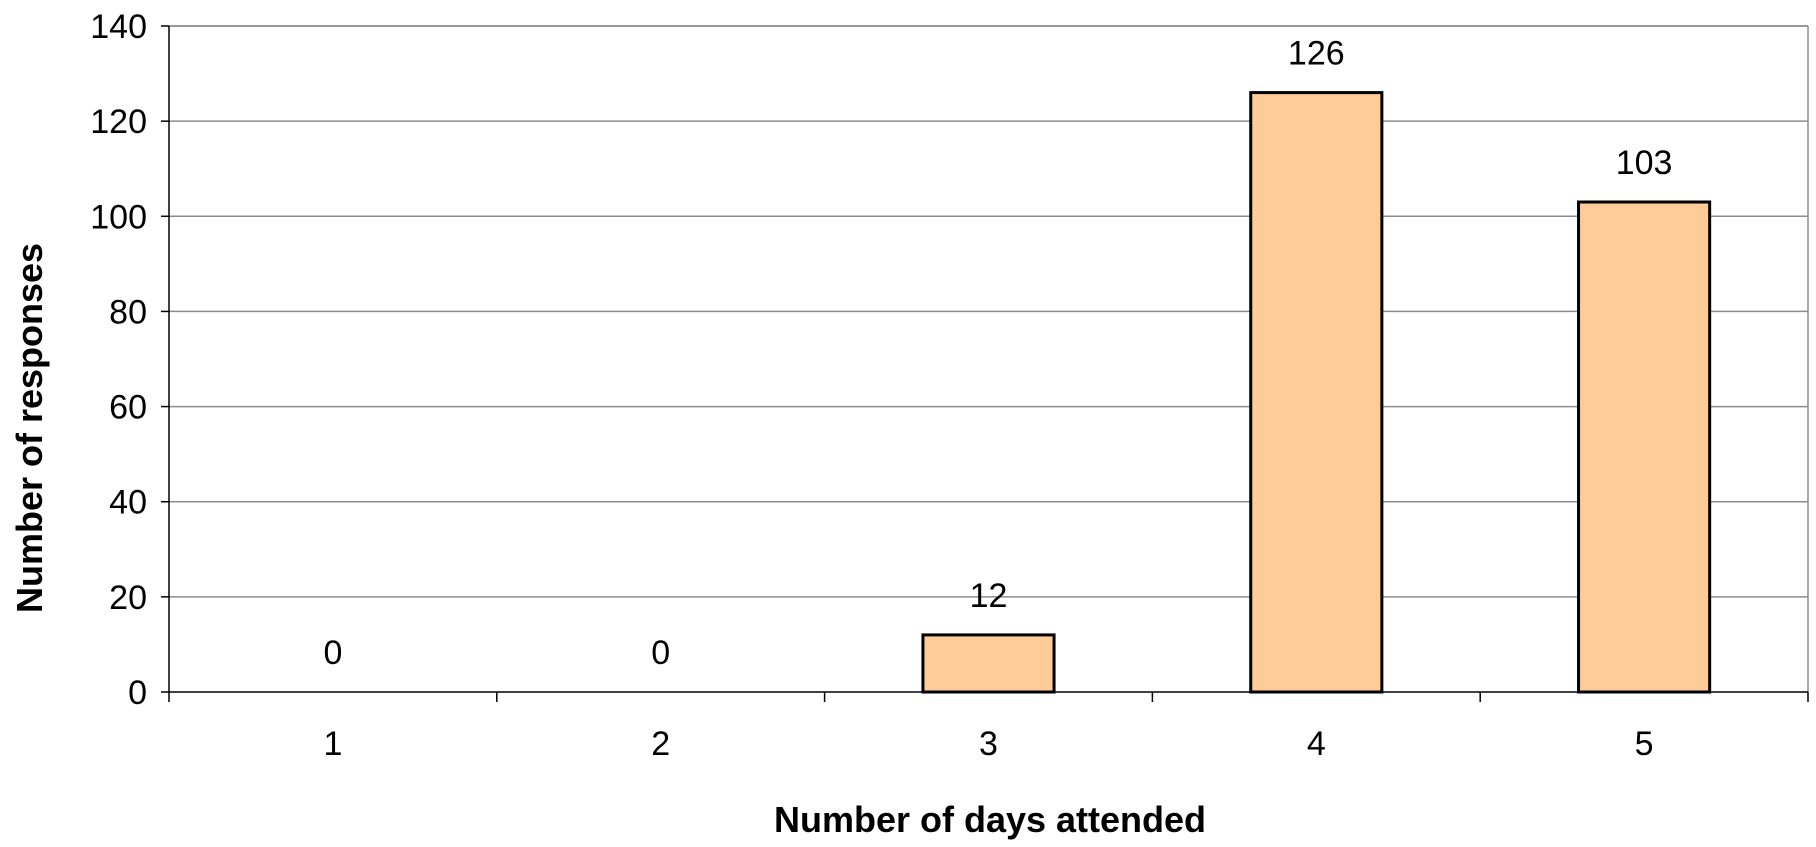  I want to click on y-tick-label: 80, so click(128, 312).